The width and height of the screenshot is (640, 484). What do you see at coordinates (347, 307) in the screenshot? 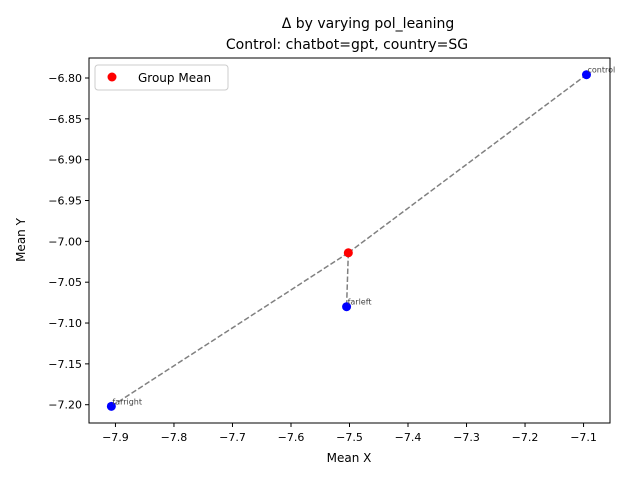
I see `point-farleft` at bounding box center [347, 307].